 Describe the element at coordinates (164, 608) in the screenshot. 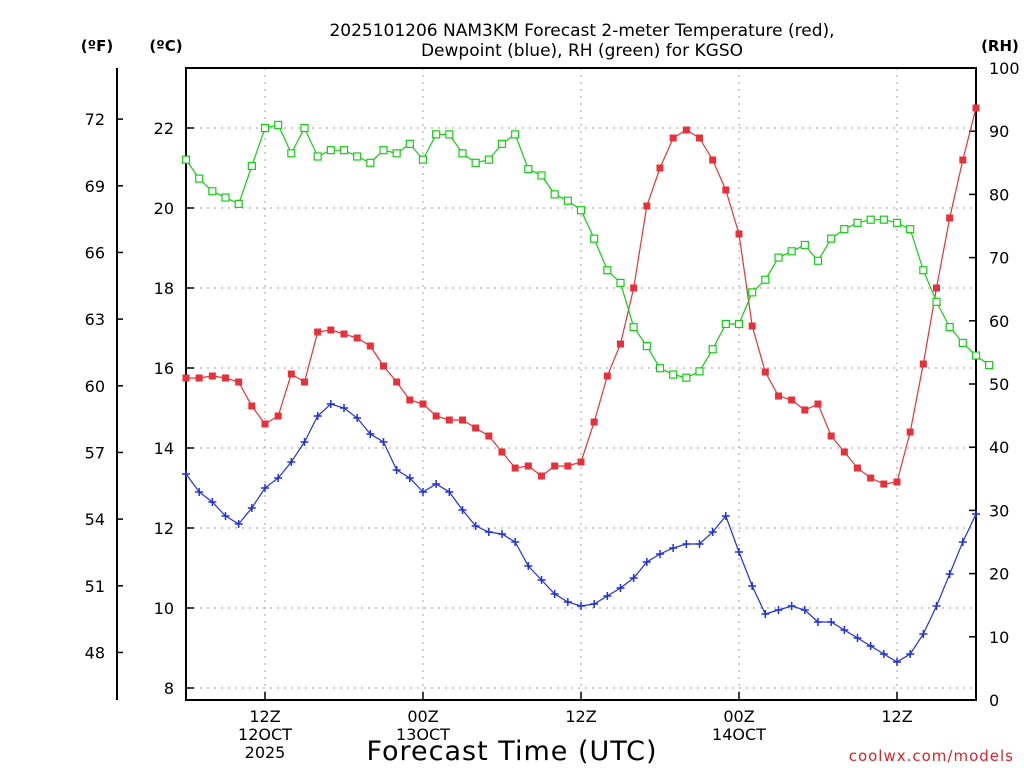

I see `celsius-tick-label: 10` at that location.